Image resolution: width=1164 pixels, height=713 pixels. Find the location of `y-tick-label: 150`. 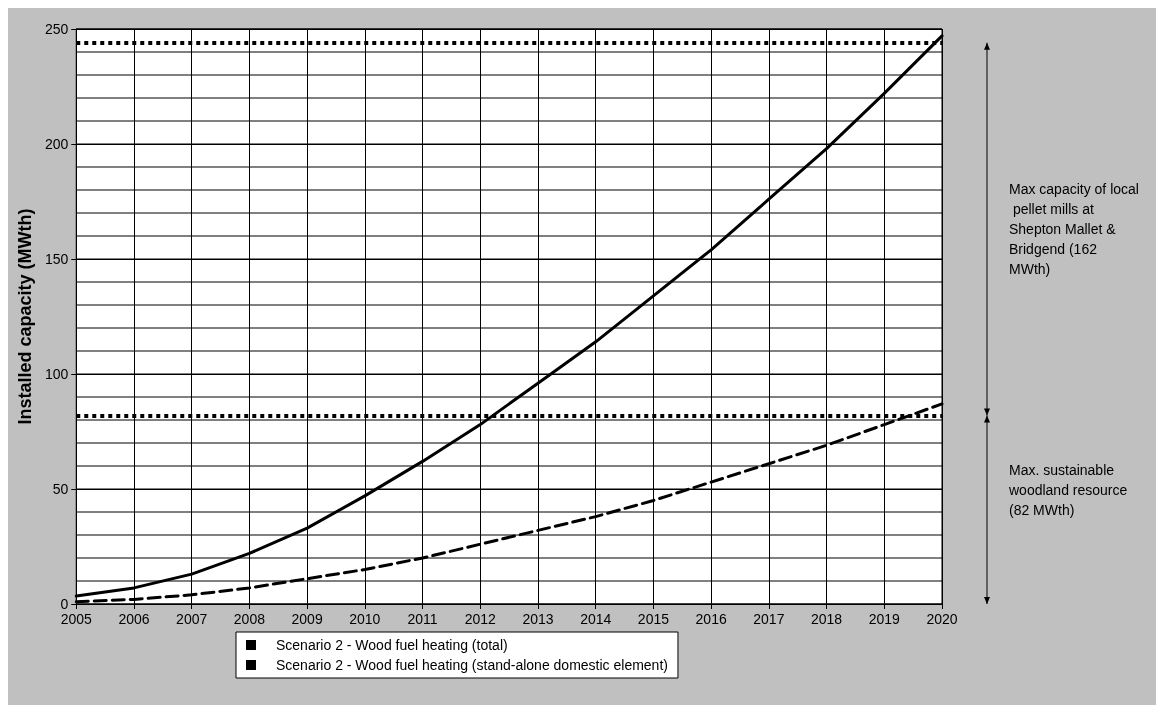

y-tick-label: 150 is located at coordinates (56, 259).